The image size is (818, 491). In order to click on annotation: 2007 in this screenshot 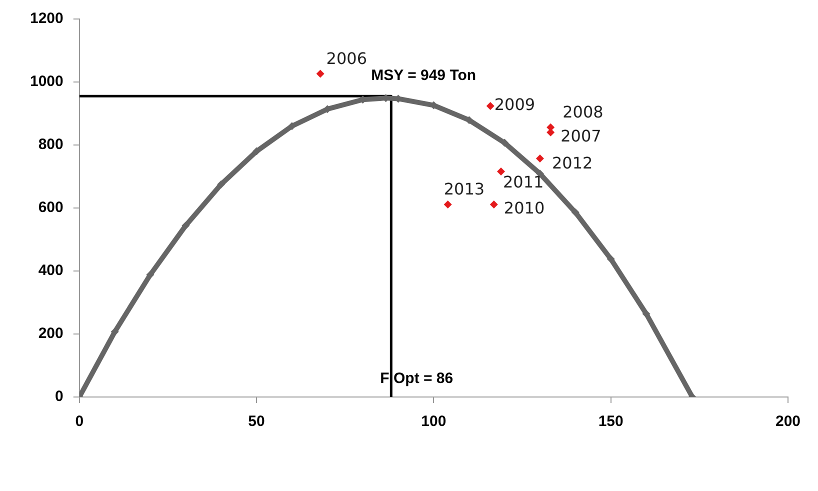, I will do `click(581, 136)`.